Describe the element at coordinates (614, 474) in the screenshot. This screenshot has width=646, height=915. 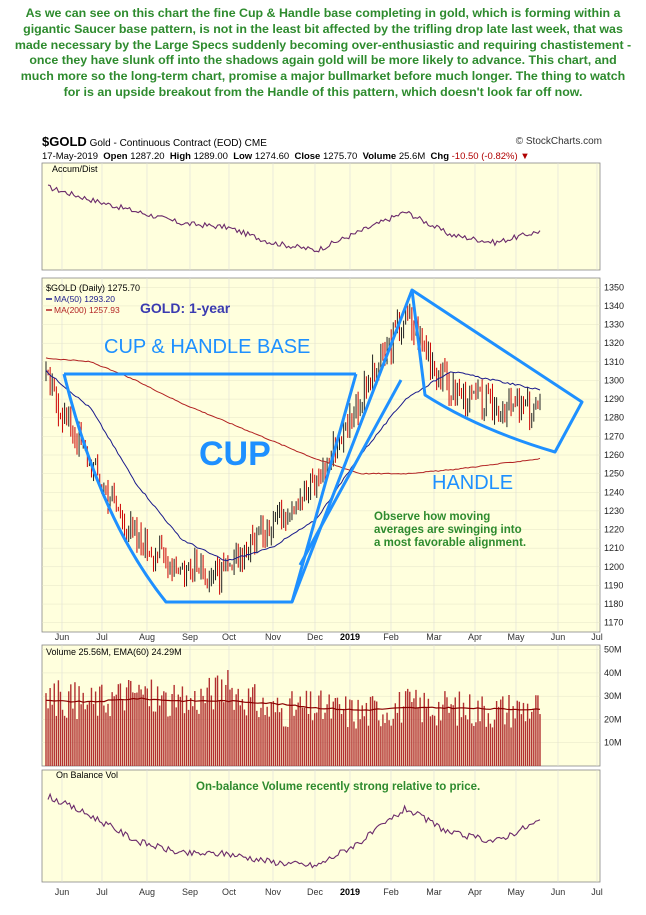
I see `price-tick-label: 1250` at that location.